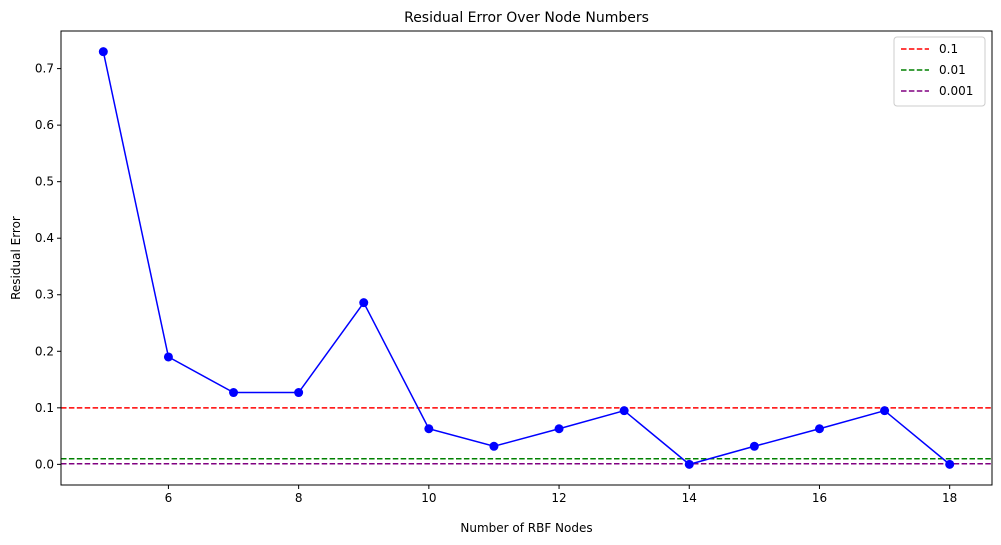 This screenshot has width=1001, height=545. What do you see at coordinates (44, 69) in the screenshot?
I see `y-tick-label: 0.7` at bounding box center [44, 69].